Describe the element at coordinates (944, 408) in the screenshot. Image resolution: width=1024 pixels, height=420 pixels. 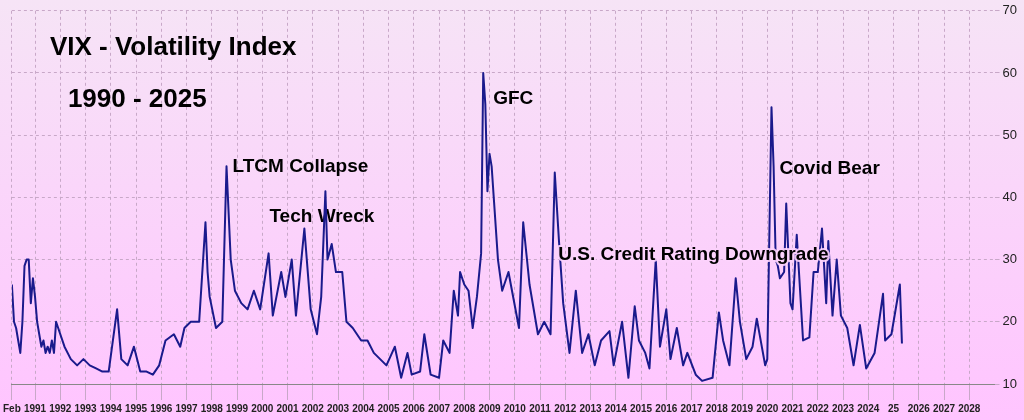
I see `x-tick-label: 2027` at that location.